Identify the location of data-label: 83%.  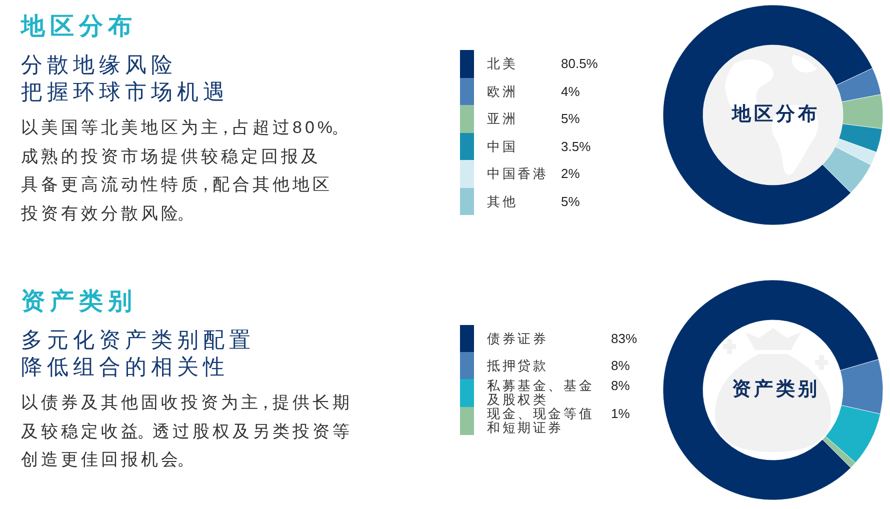
(624, 339).